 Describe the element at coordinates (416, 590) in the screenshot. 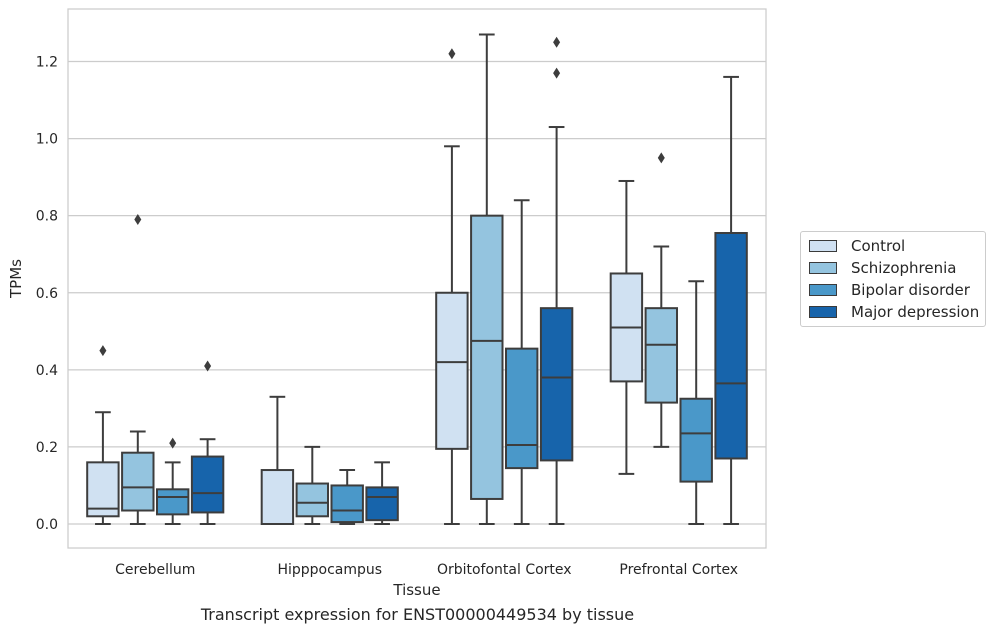

I see `x-axis-label: Tissue` at that location.